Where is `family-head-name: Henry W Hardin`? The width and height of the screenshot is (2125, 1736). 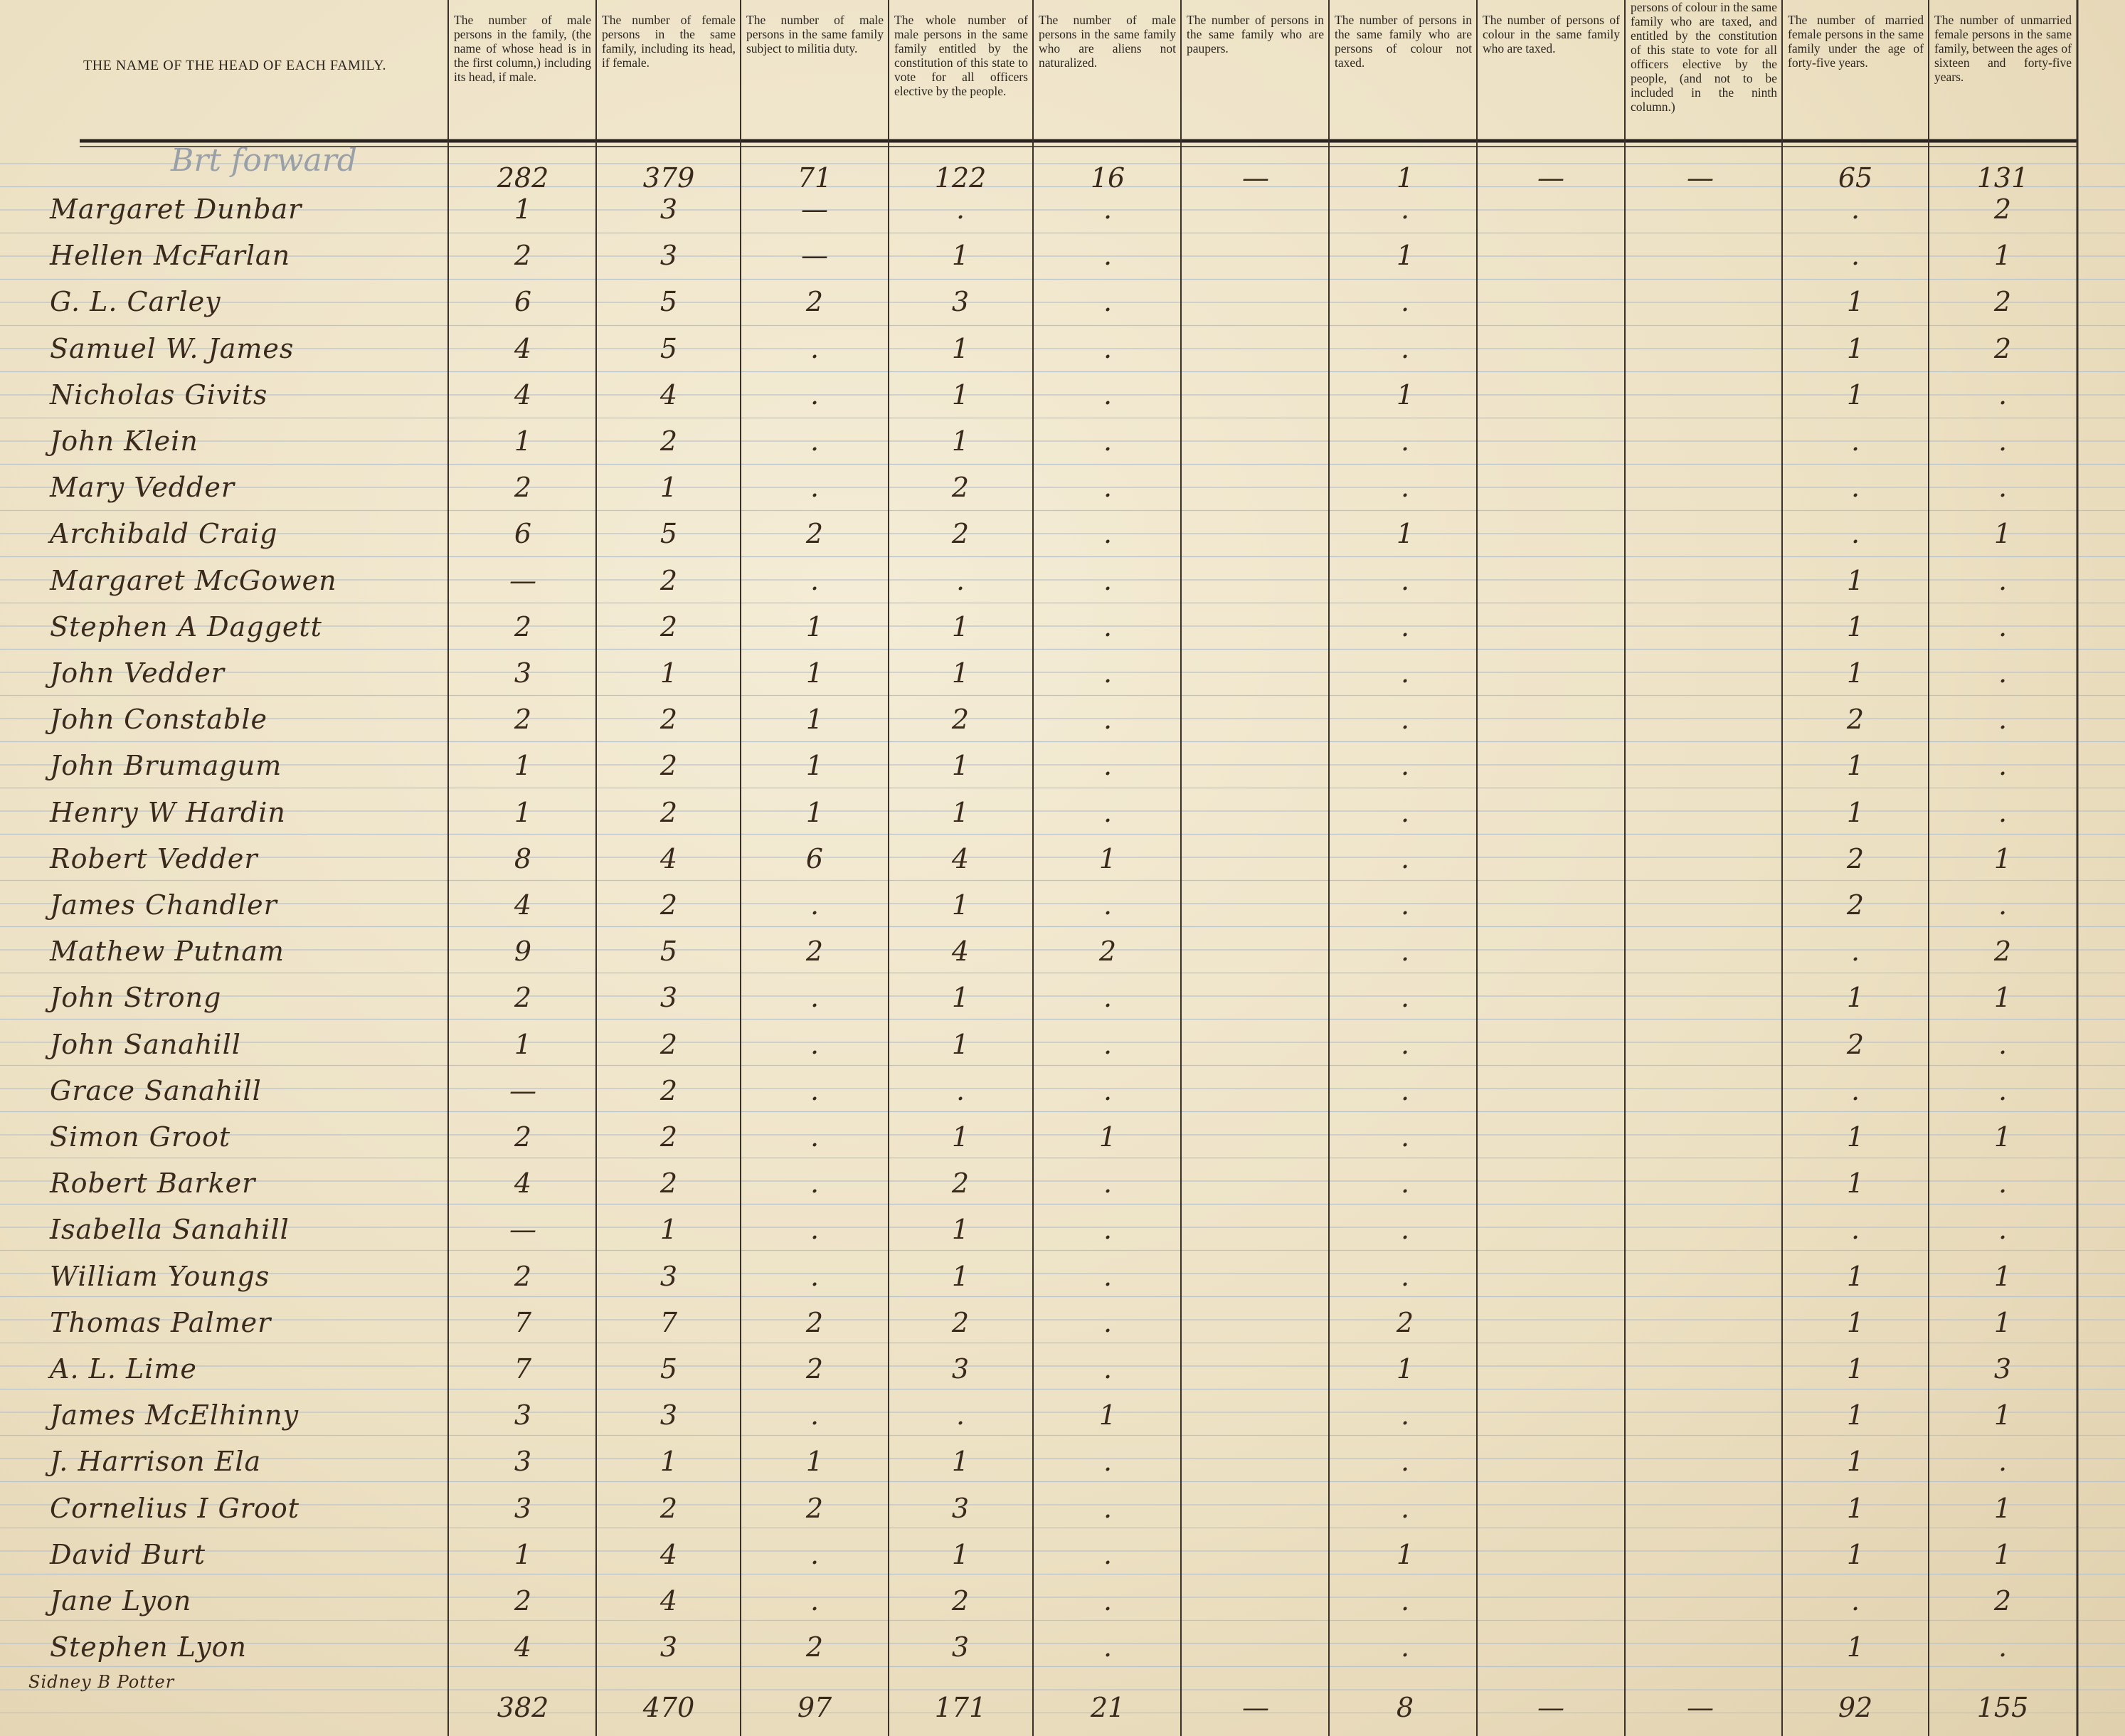 family-head-name: Henry W Hardin is located at coordinates (168, 812).